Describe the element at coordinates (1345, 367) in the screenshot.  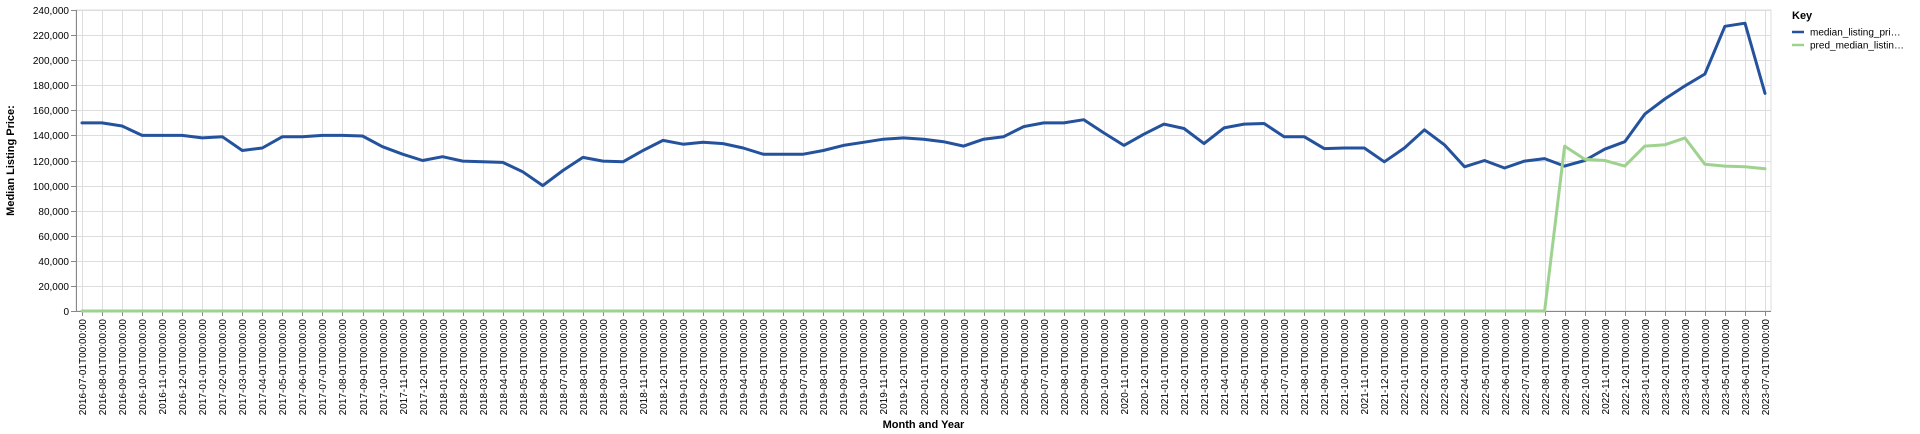
I see `x-tick-label: 2021-10-01T00:00:00` at that location.